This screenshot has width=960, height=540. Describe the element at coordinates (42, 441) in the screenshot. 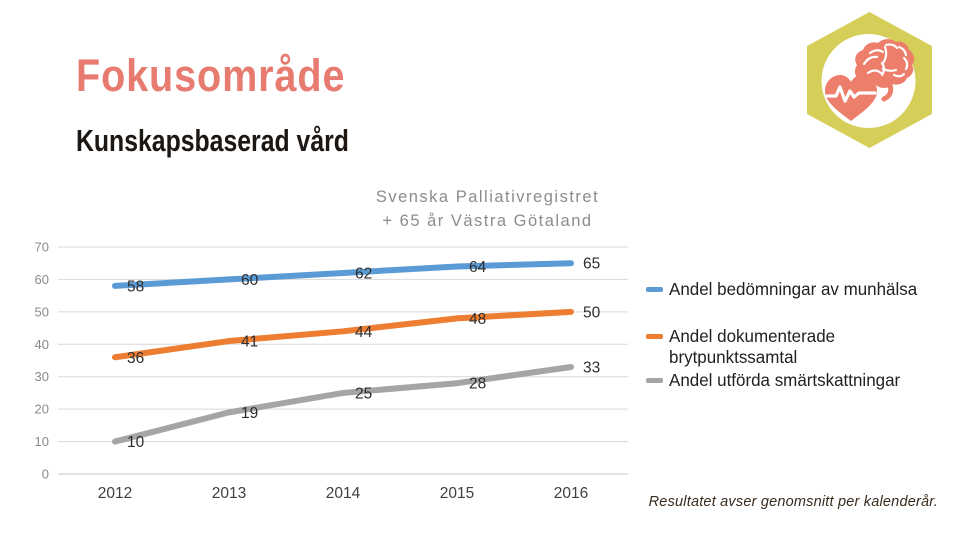

I see `y-axis-tick-label: 10` at that location.